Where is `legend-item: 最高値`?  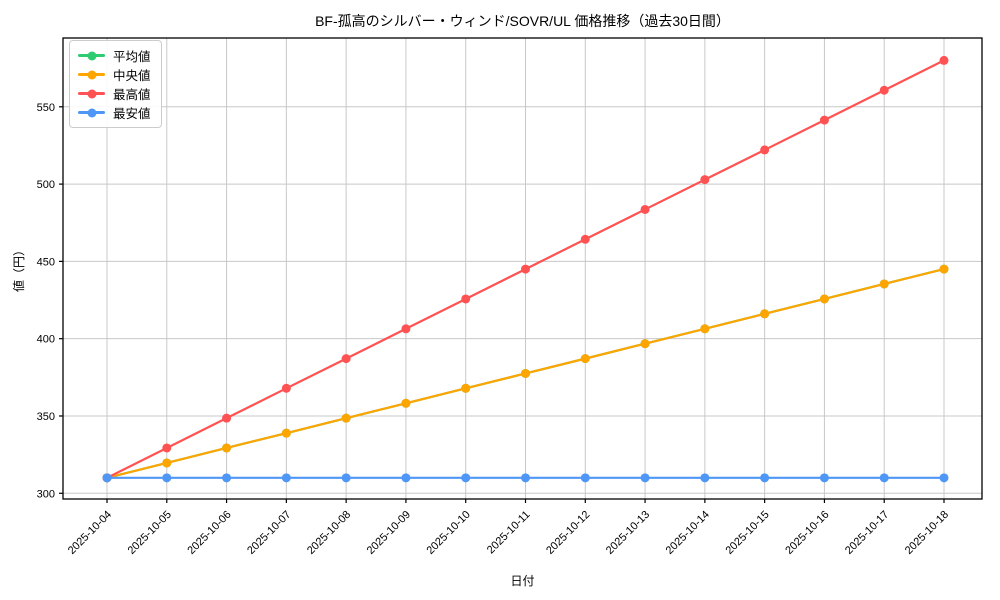 legend-item: 最高値 is located at coordinates (114, 93).